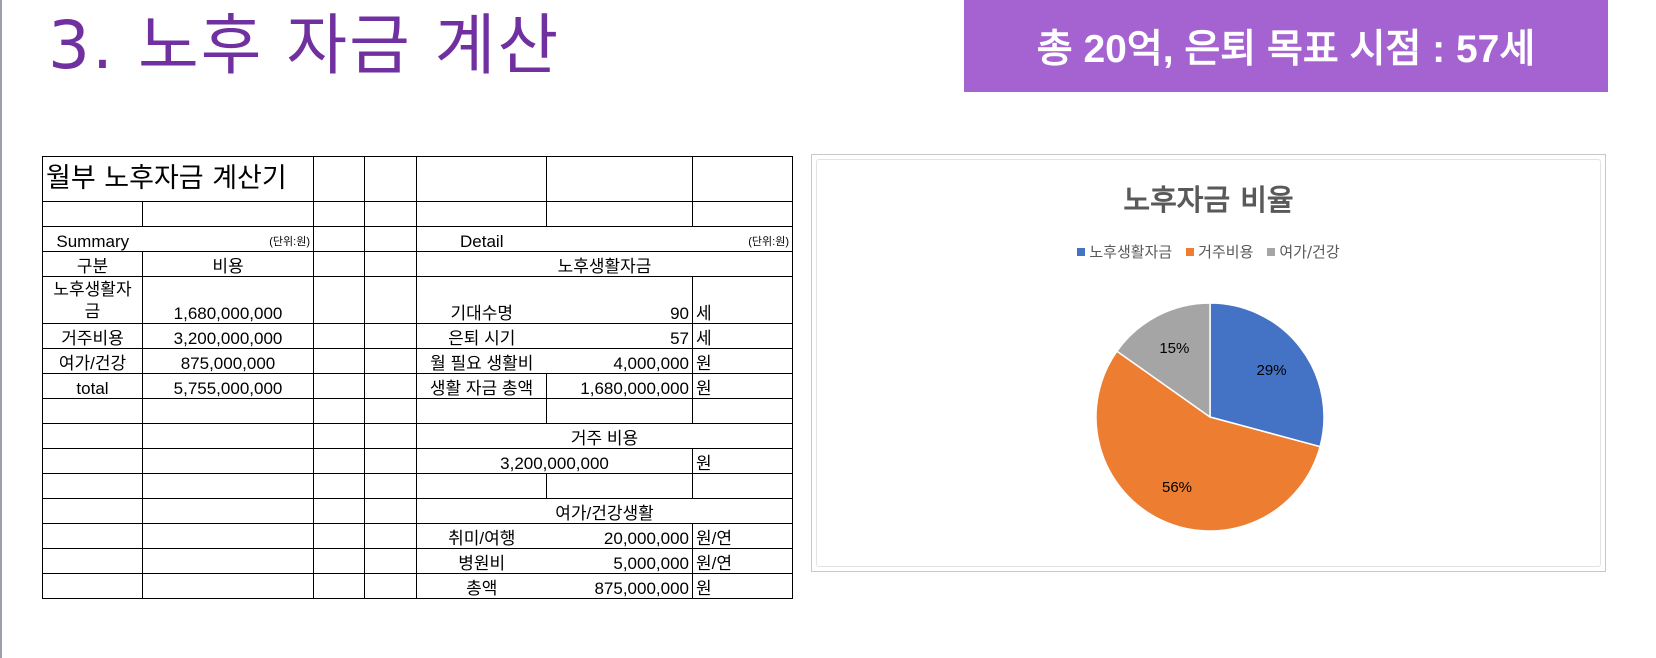  Describe the element at coordinates (228, 336) in the screenshot. I see `summary-value-housing: 3,200,000,000` at that location.